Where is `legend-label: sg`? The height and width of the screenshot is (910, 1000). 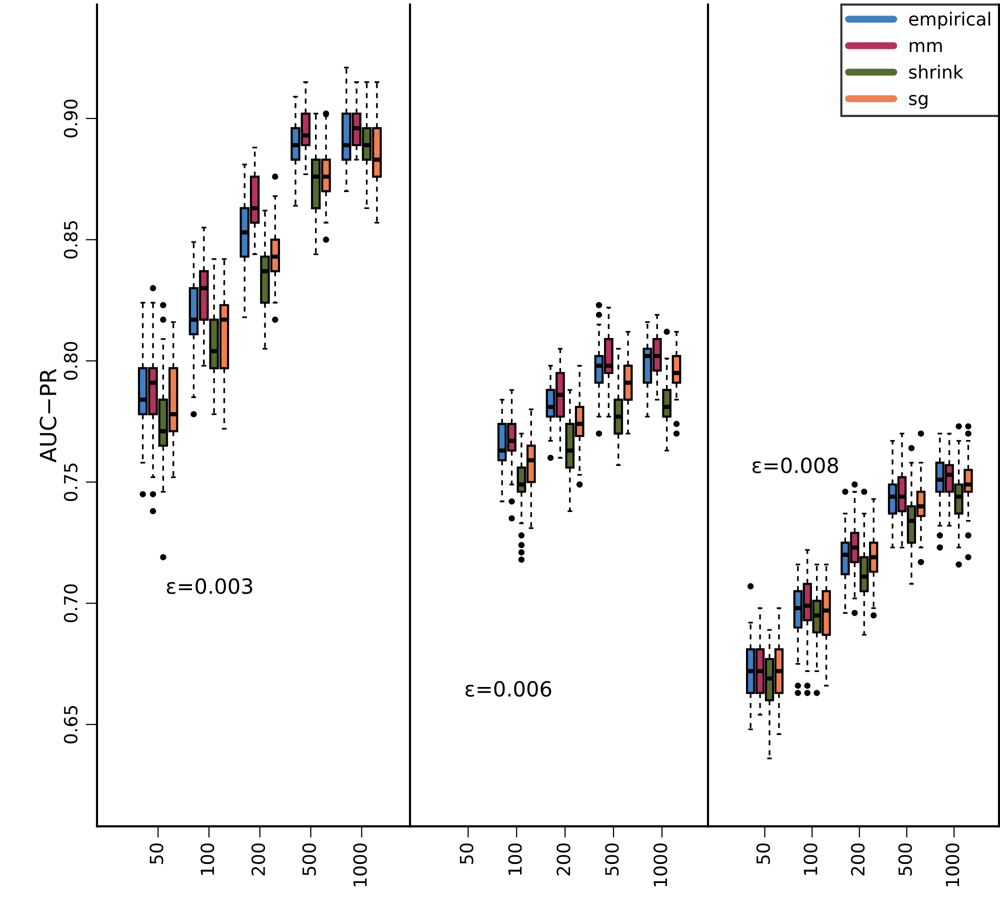 legend-label: sg is located at coordinates (918, 101).